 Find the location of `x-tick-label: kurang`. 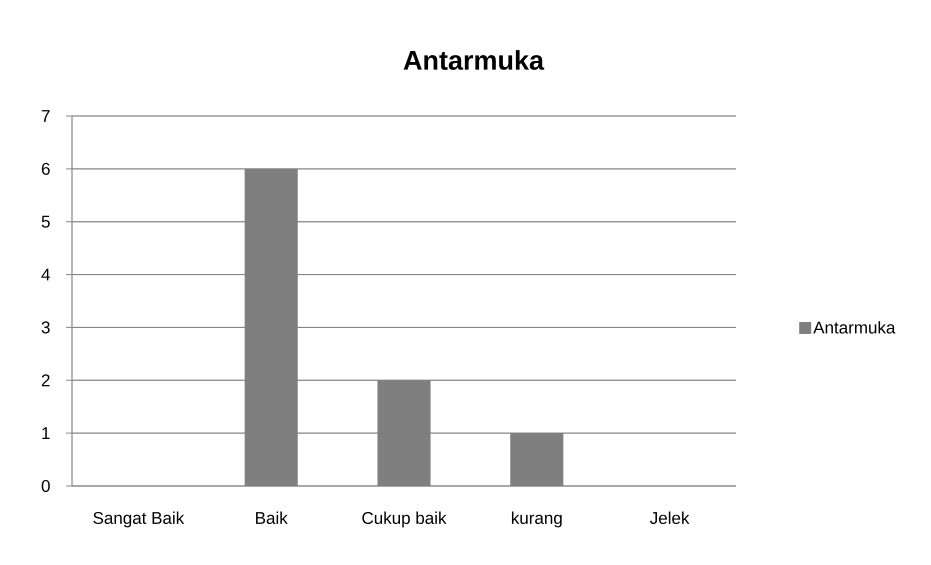

x-tick-label: kurang is located at coordinates (537, 520).